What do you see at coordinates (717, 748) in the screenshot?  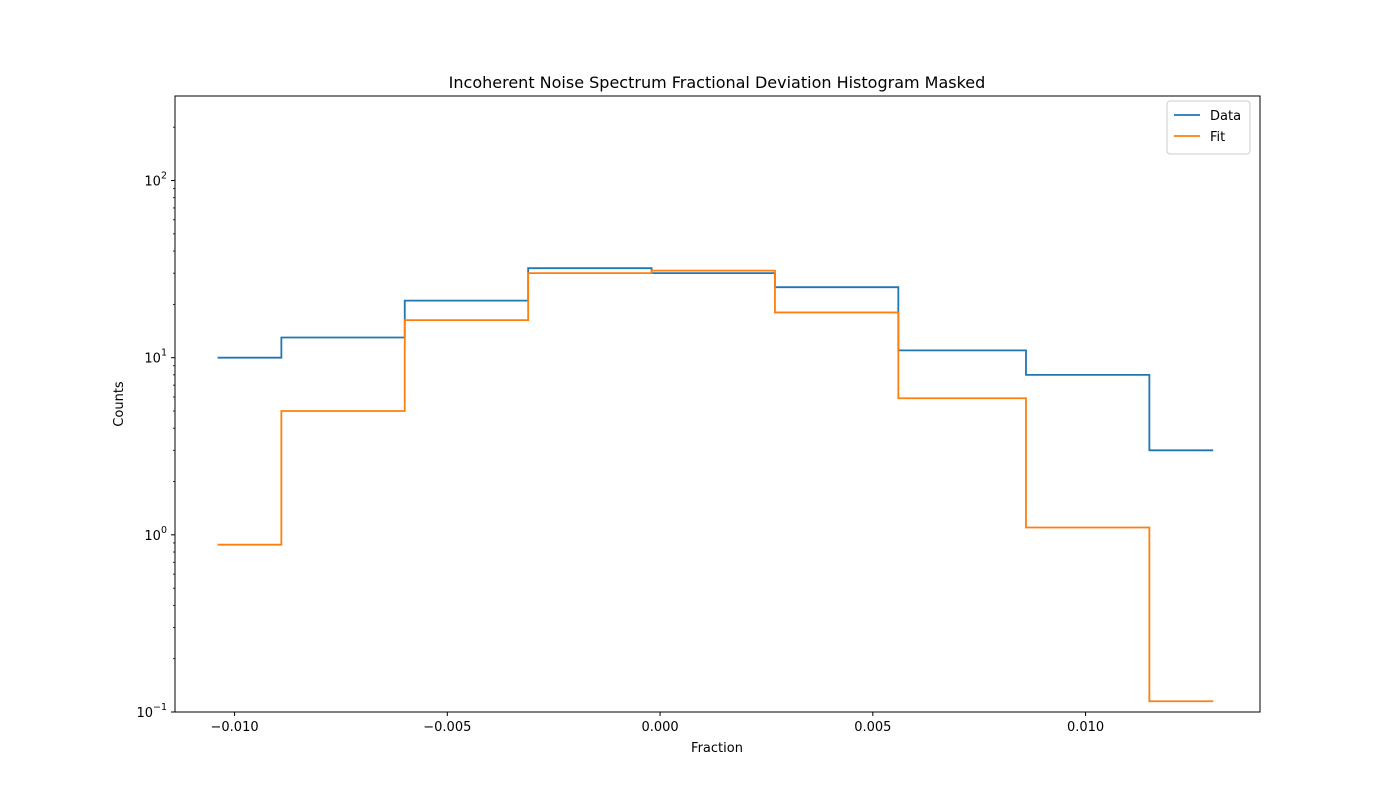 I see `x-axis-label: Fraction` at bounding box center [717, 748].